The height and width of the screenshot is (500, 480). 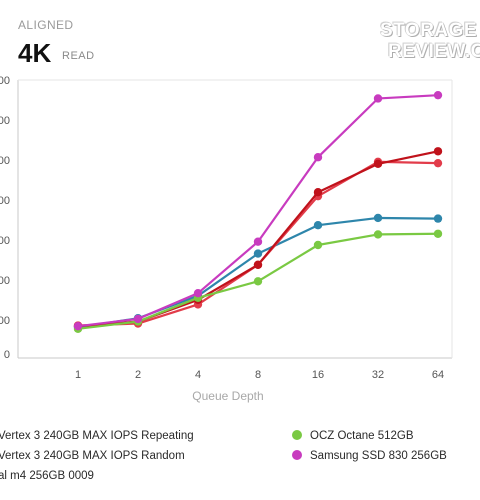 What do you see at coordinates (46, 25) in the screenshot?
I see `chart-kicker: ALIGNED` at bounding box center [46, 25].